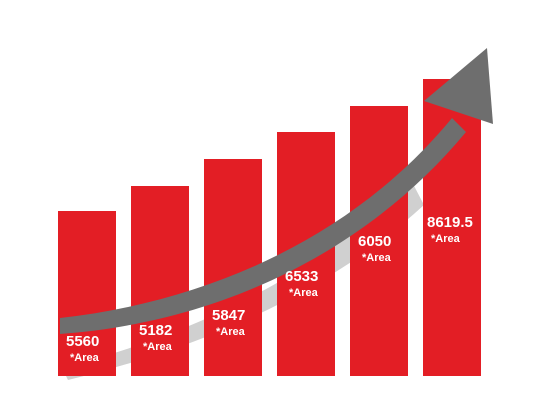  Describe the element at coordinates (301, 276) in the screenshot. I see `bar-value-label-4: 6533` at that location.